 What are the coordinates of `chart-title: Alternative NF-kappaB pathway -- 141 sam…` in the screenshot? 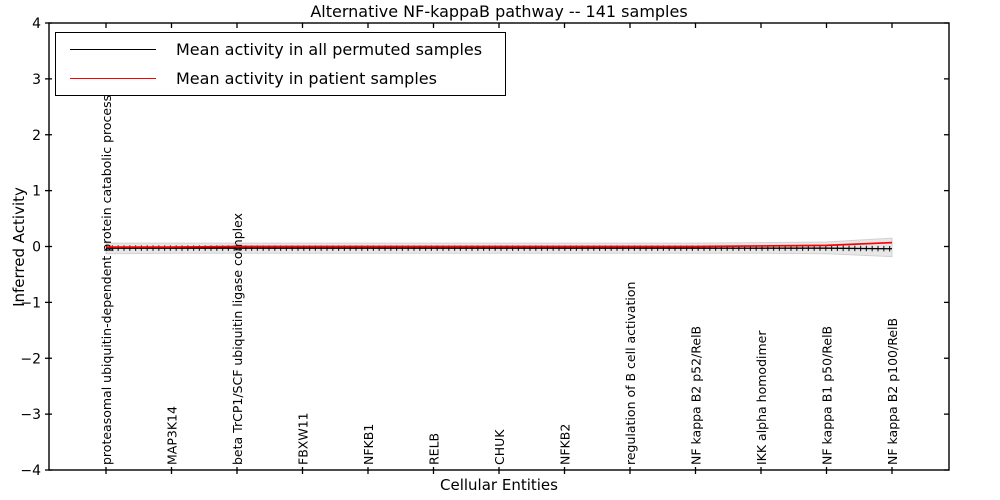 It's located at (499, 11).